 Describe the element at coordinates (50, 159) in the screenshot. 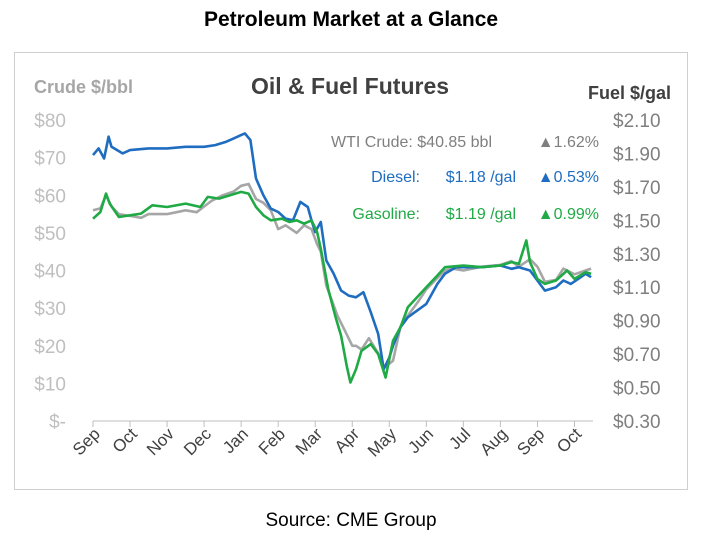

I see `left-tick-label: $70` at that location.